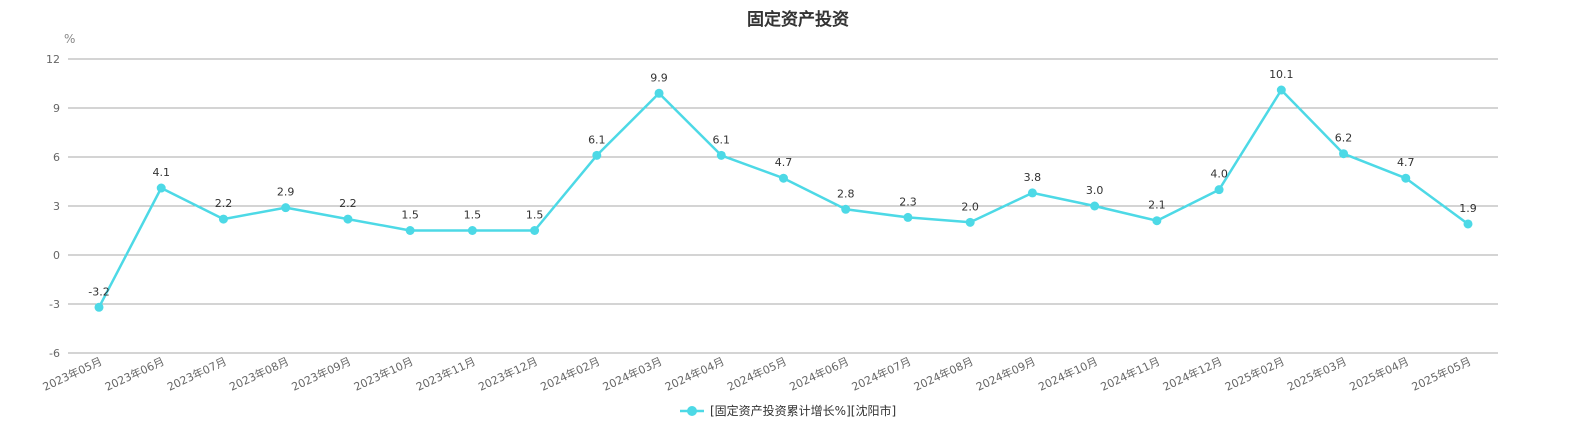 The image size is (1596, 440). What do you see at coordinates (69, 39) in the screenshot?
I see `y-axis-unit: %` at bounding box center [69, 39].